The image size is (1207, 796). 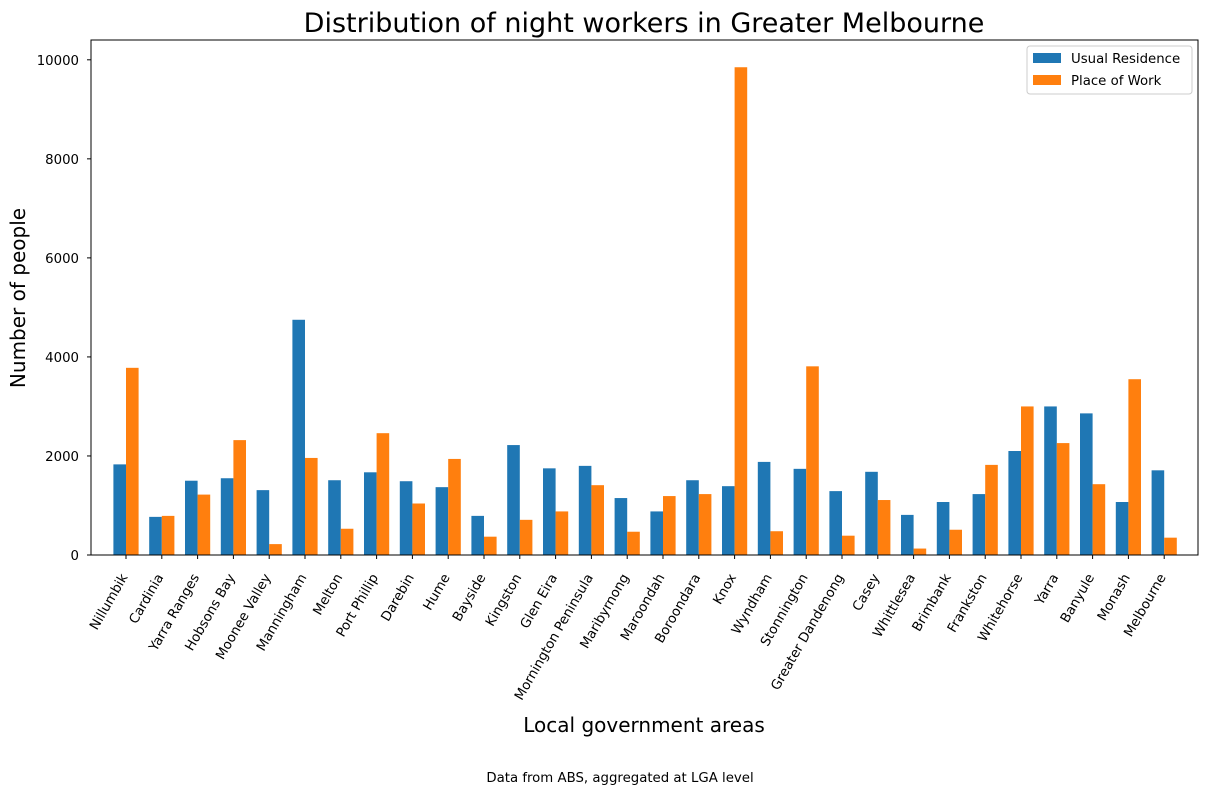 What do you see at coordinates (549, 511) in the screenshot?
I see `bar-usual-residence-glen-eira` at bounding box center [549, 511].